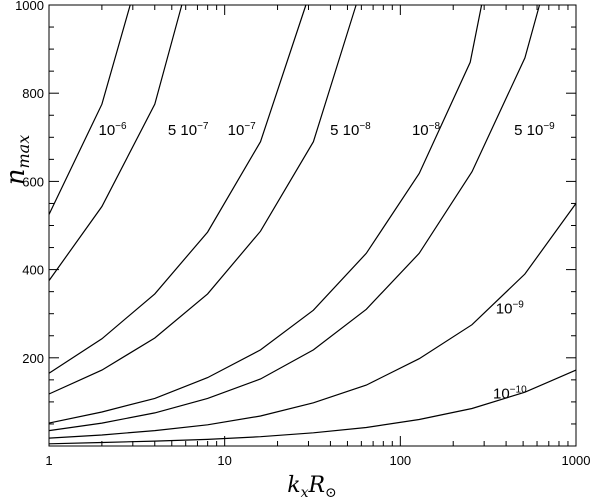  Describe the element at coordinates (33, 270) in the screenshot. I see `y-tick-label: 400` at that location.